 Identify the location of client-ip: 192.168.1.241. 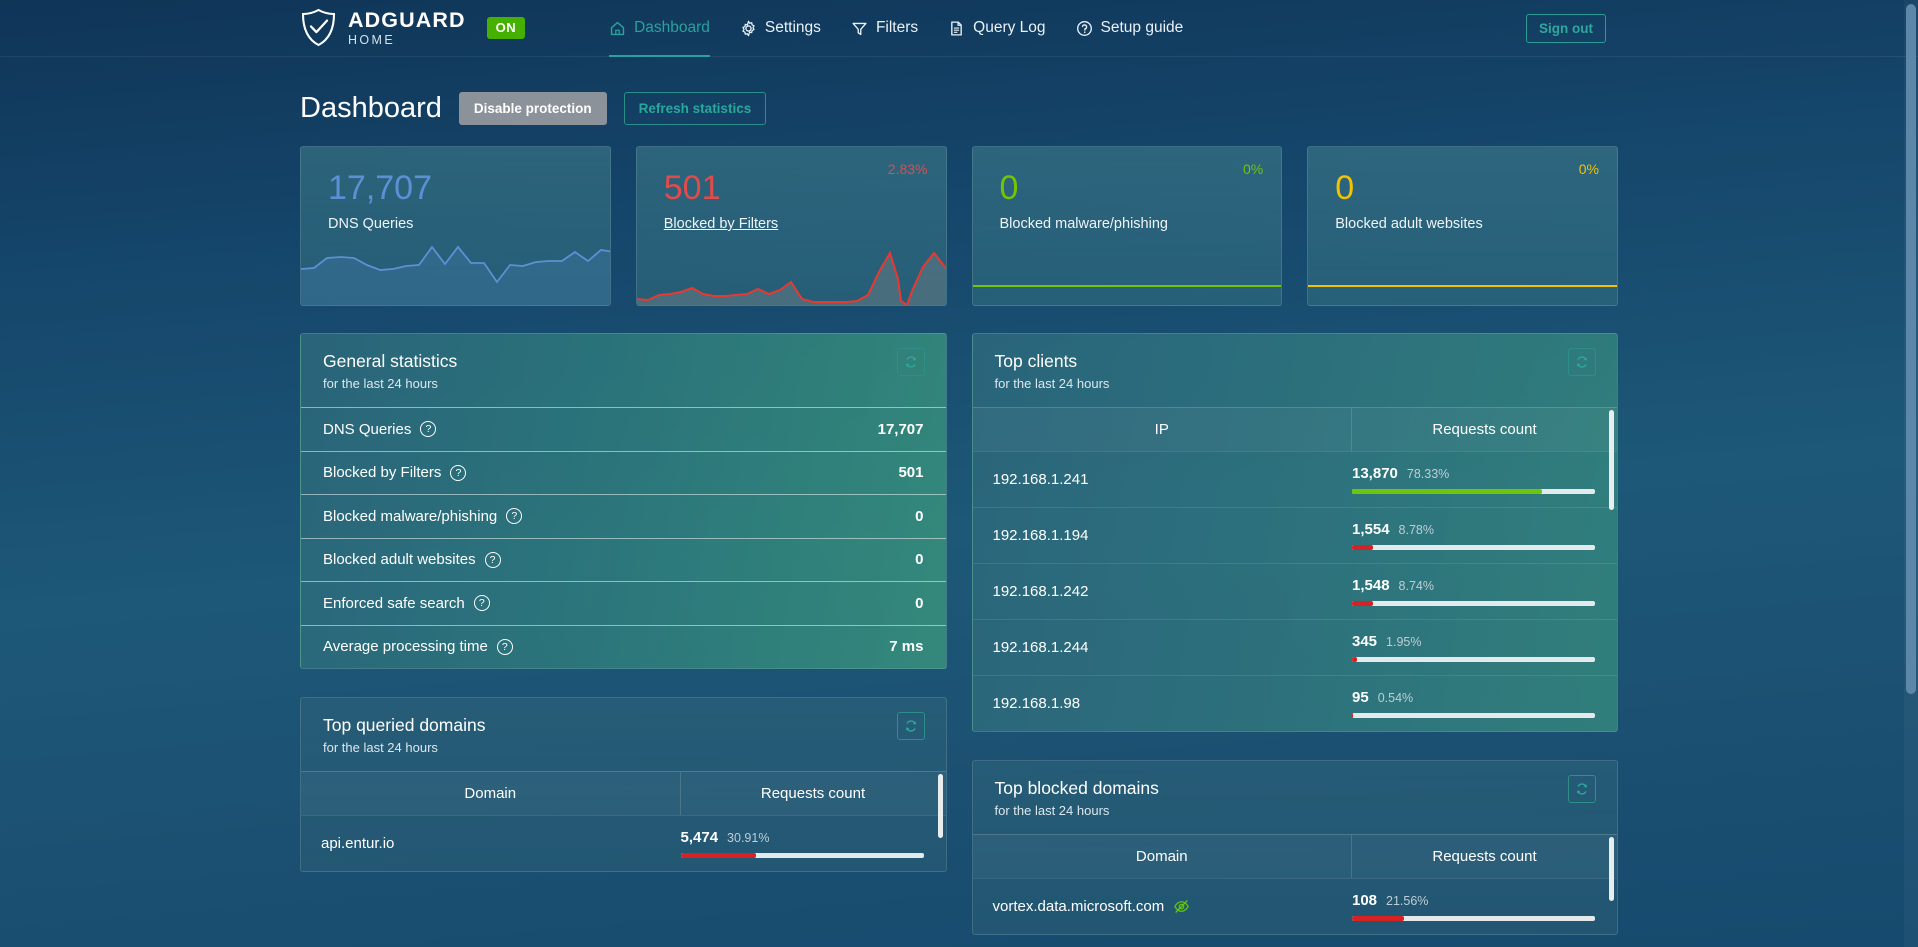
(1040, 479).